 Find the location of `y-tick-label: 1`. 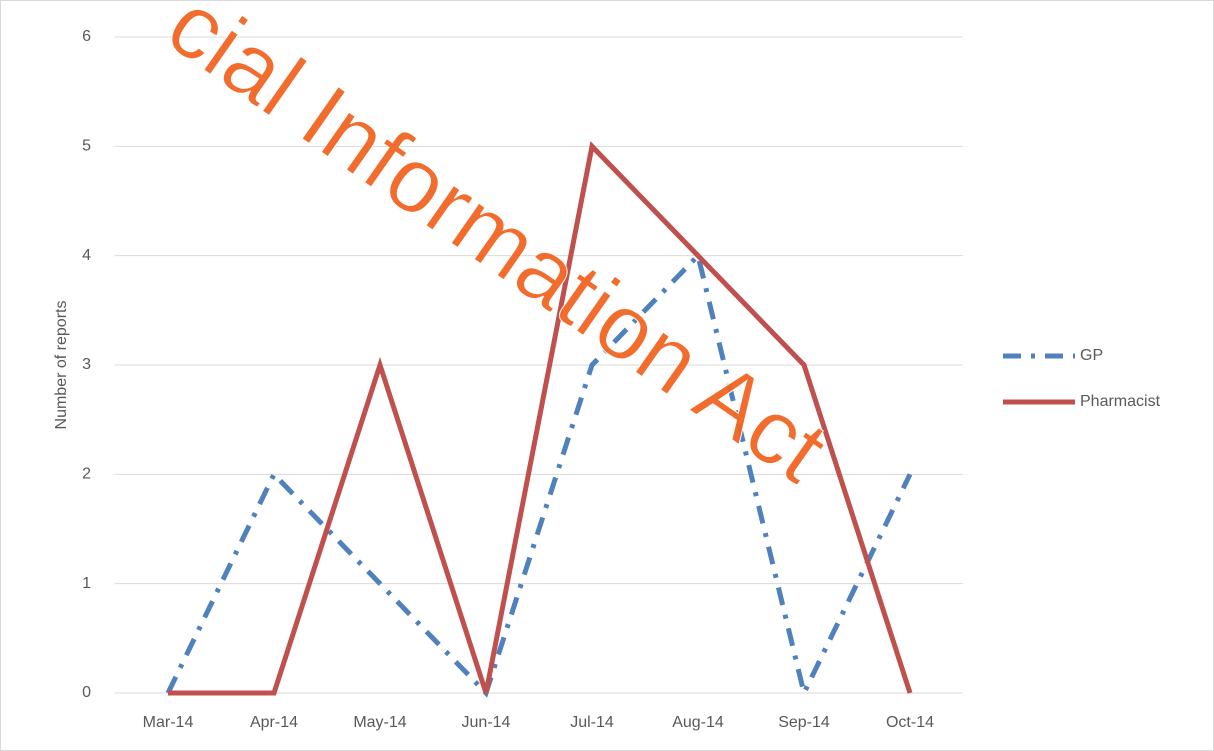

y-tick-label: 1 is located at coordinates (86, 583).